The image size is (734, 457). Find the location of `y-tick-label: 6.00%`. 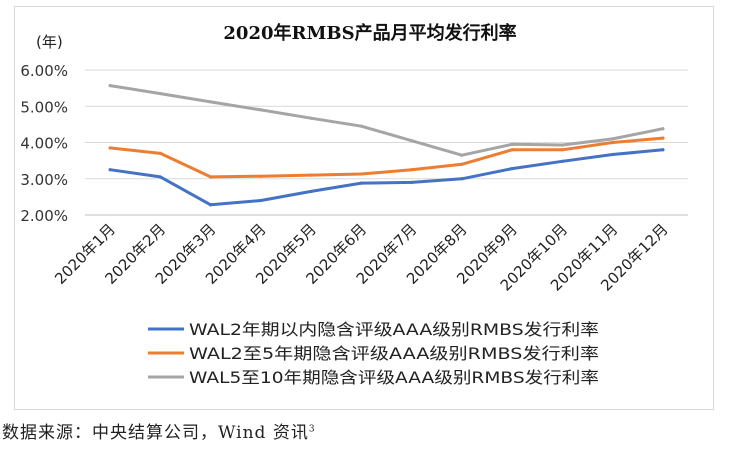

y-tick-label: 6.00% is located at coordinates (44, 71).